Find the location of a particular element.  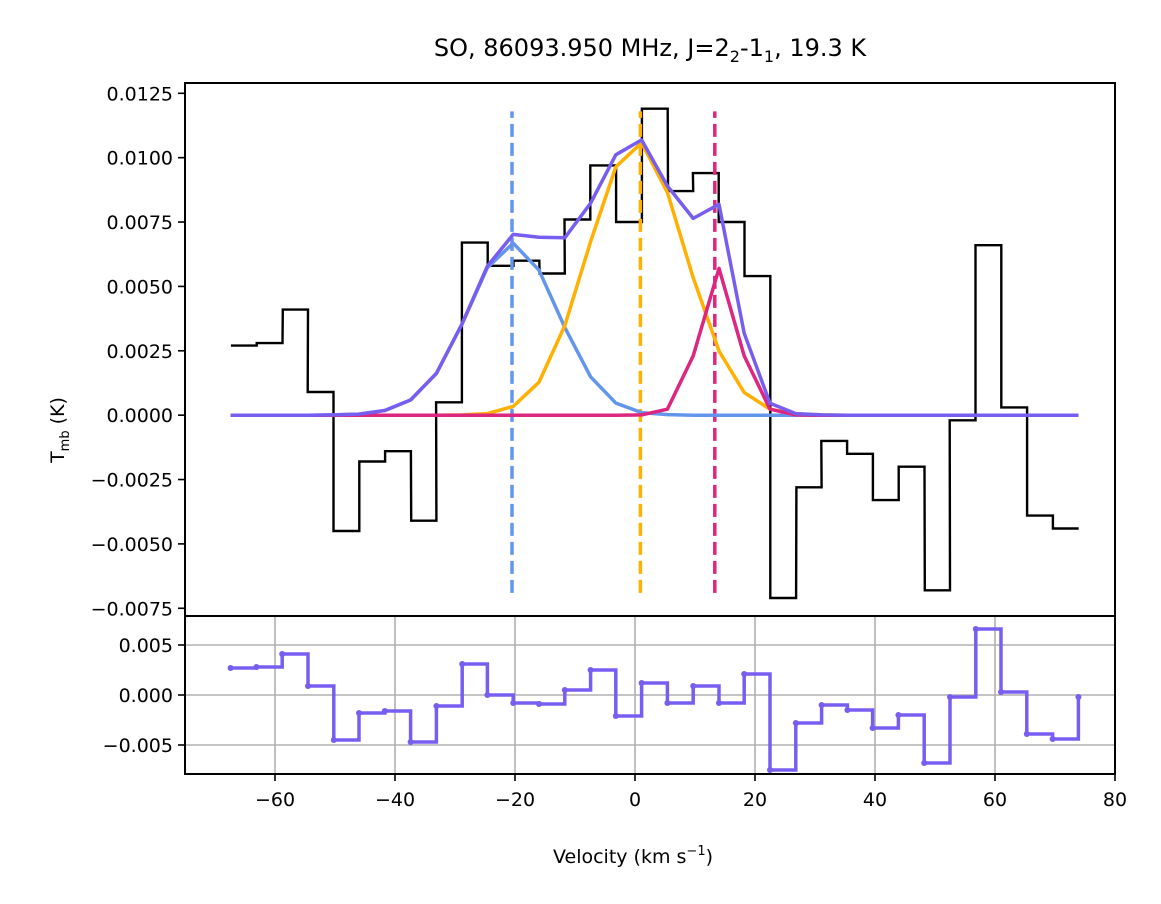

x-tick-label: −60 is located at coordinates (275, 800).